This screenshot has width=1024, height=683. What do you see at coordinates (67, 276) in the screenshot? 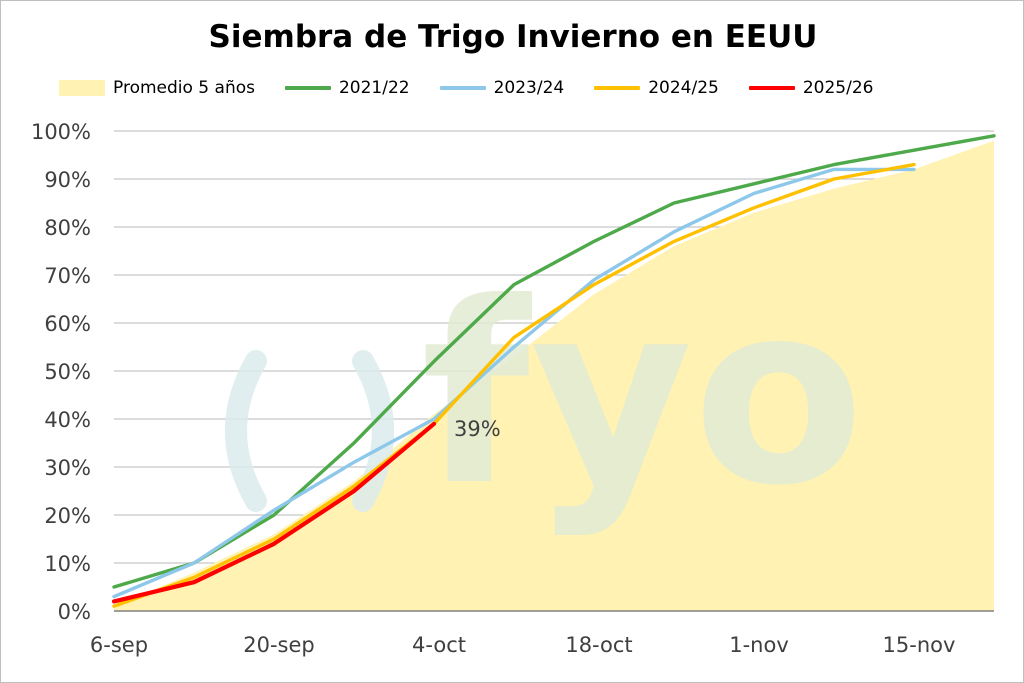
I see `y-tick-label: 70%` at bounding box center [67, 276].